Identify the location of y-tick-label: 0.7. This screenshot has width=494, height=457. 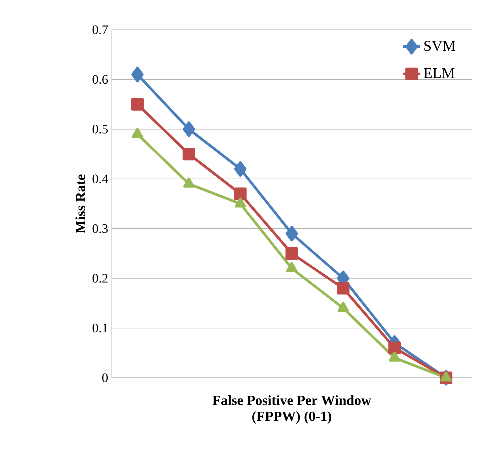
(100, 30).